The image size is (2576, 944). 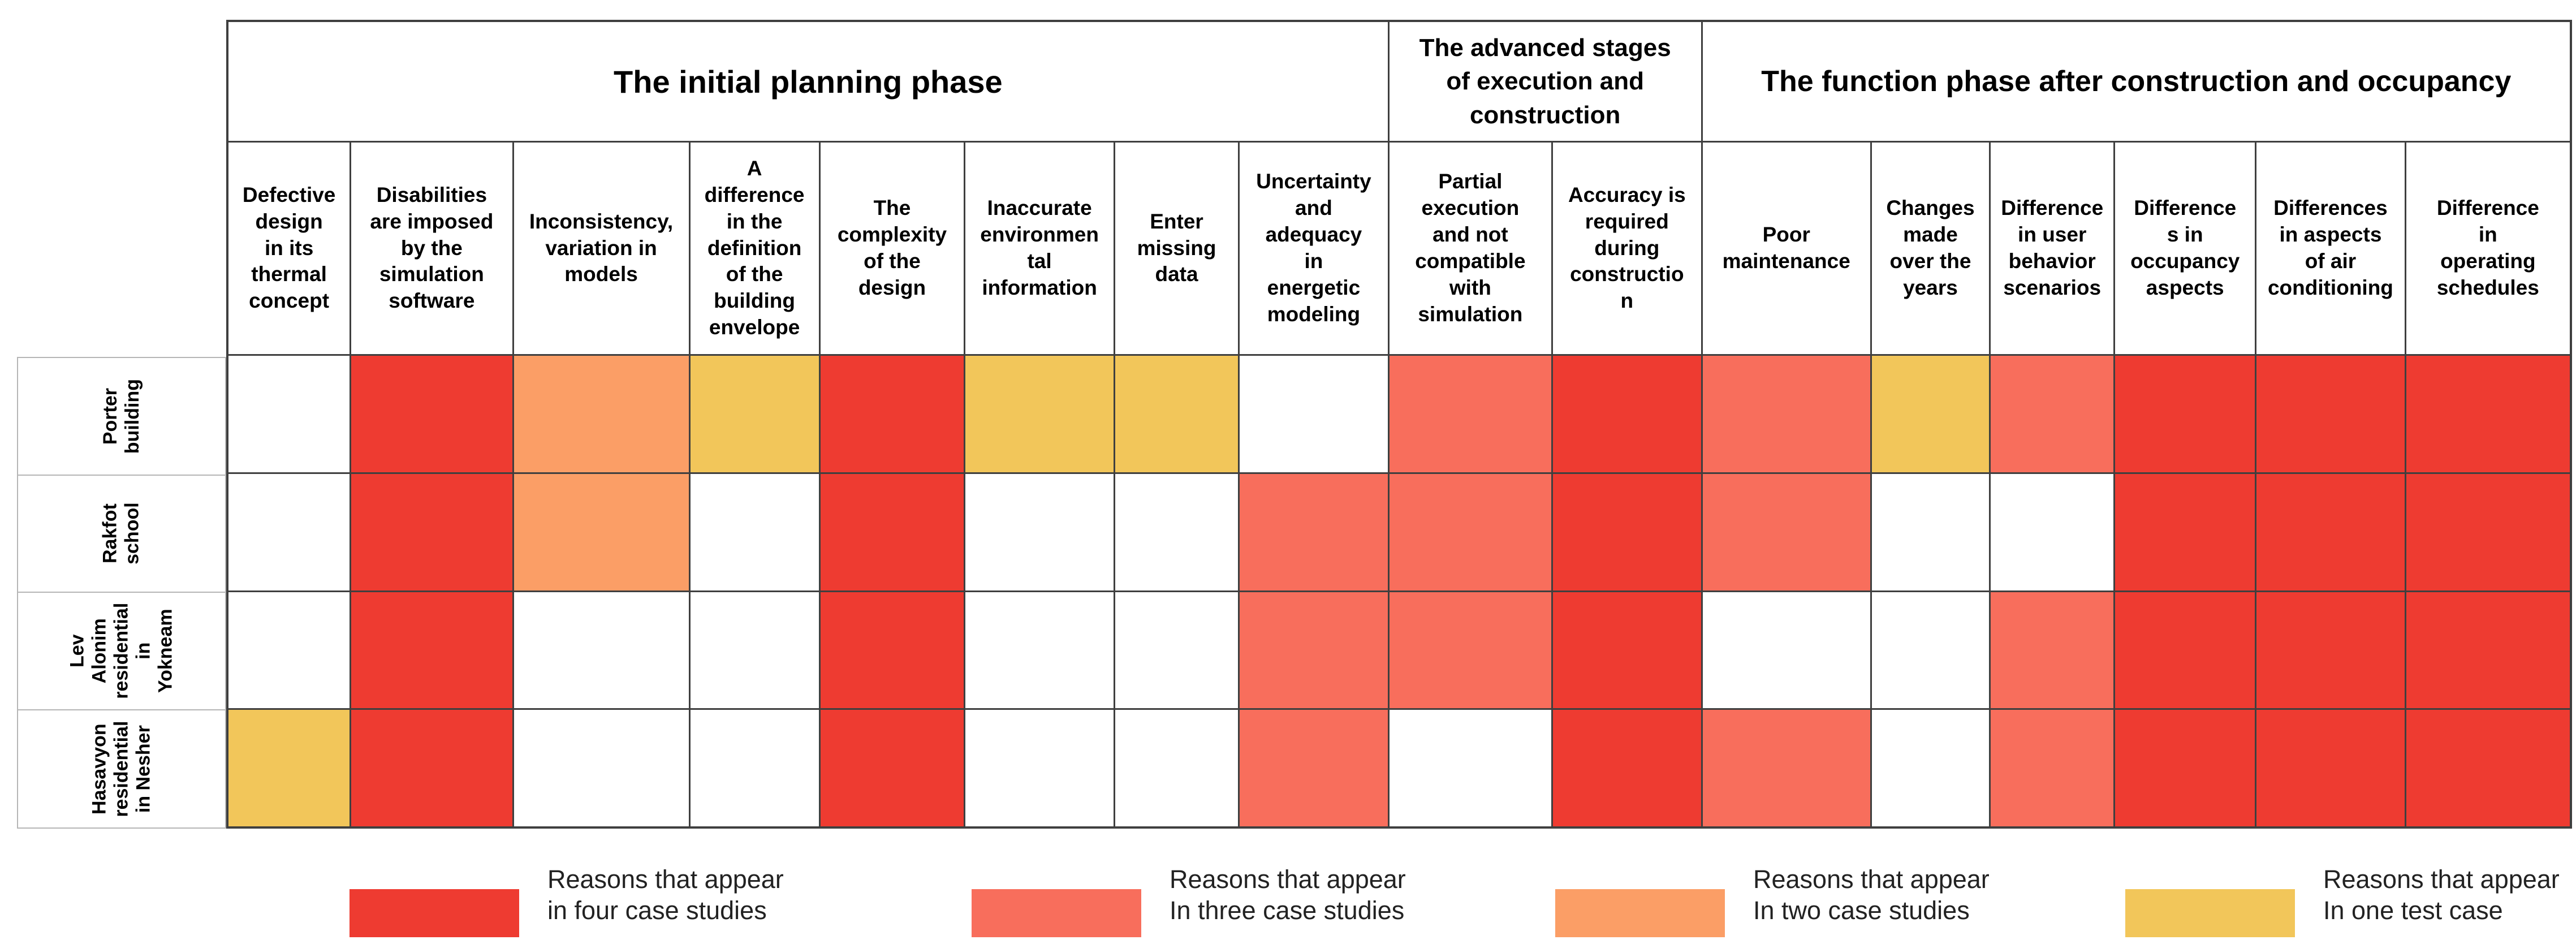 What do you see at coordinates (289, 249) in the screenshot?
I see `column-header: Defective design in its thermal concept` at bounding box center [289, 249].